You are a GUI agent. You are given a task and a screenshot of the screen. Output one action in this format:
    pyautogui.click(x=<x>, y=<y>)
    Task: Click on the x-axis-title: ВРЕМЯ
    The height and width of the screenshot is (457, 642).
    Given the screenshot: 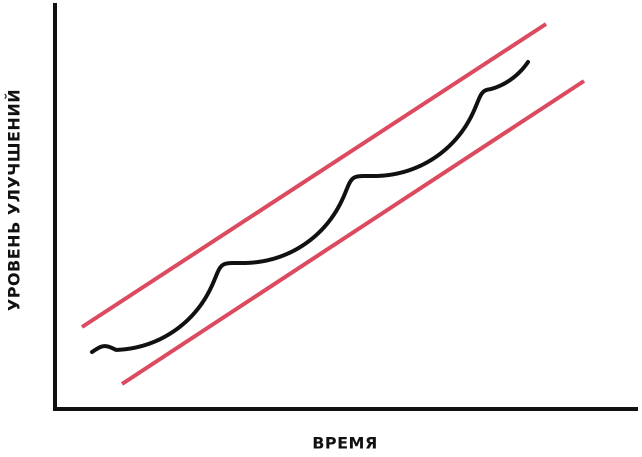 What is the action you would take?
    pyautogui.click(x=345, y=443)
    